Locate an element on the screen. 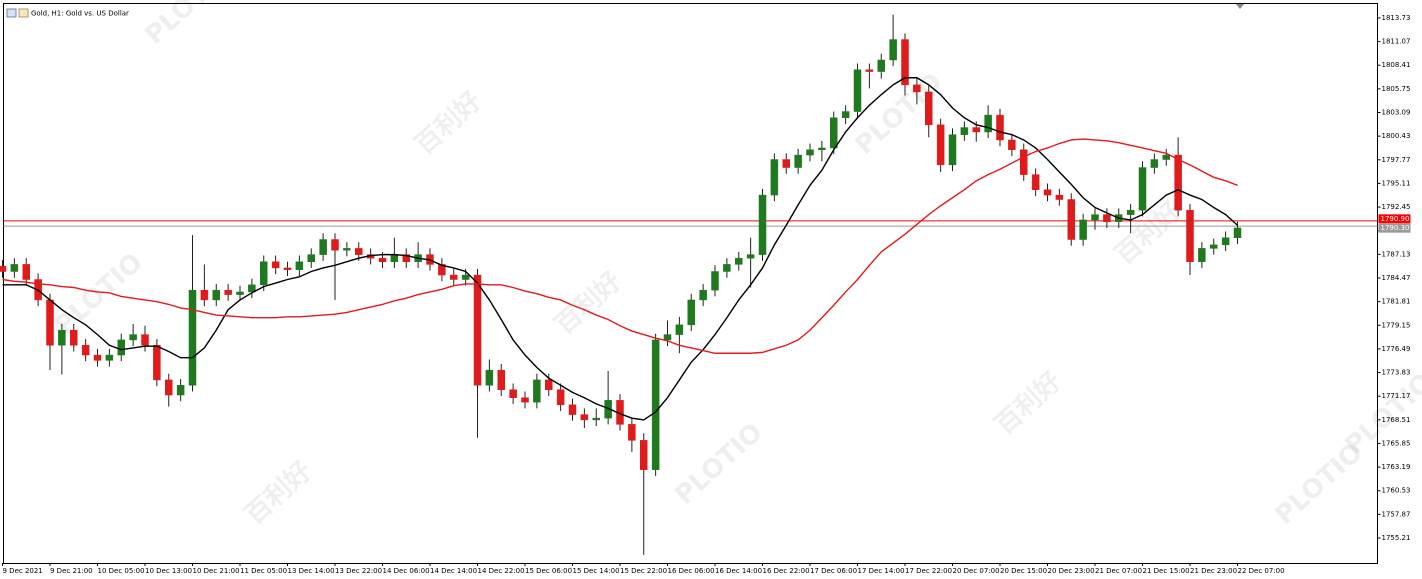  x-tick-label: 21 Dec 15:00 is located at coordinates (1166, 571).